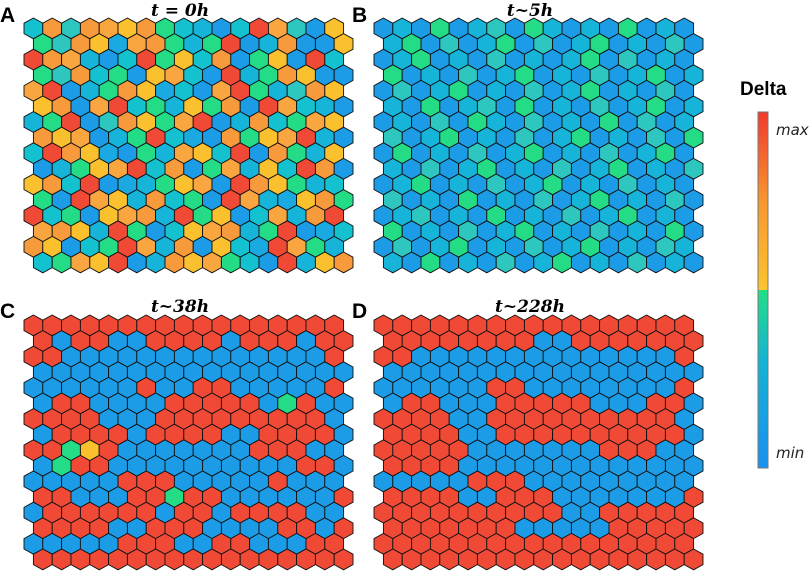  Describe the element at coordinates (792, 130) in the screenshot. I see `legend-max-label: max` at that location.